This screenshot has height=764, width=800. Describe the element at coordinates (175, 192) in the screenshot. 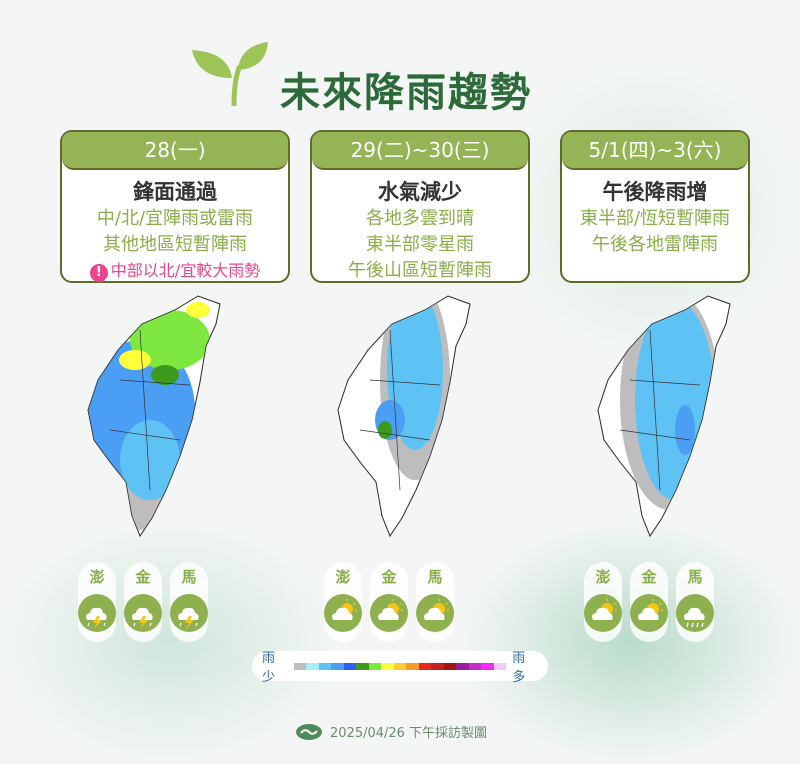

I see `card-headline: 鋒面通過` at that location.